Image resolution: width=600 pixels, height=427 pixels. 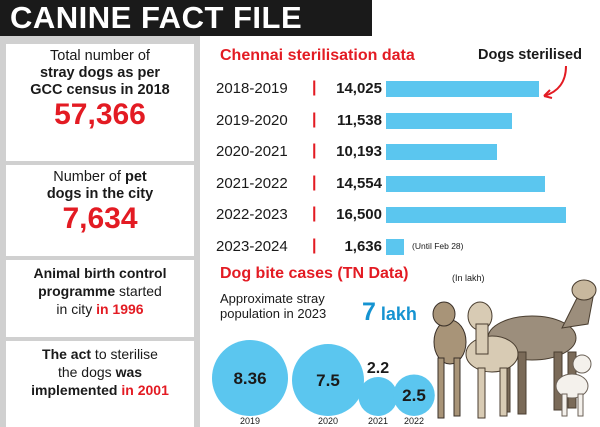 I want to click on legend-arrow-icon, so click(x=555, y=82).